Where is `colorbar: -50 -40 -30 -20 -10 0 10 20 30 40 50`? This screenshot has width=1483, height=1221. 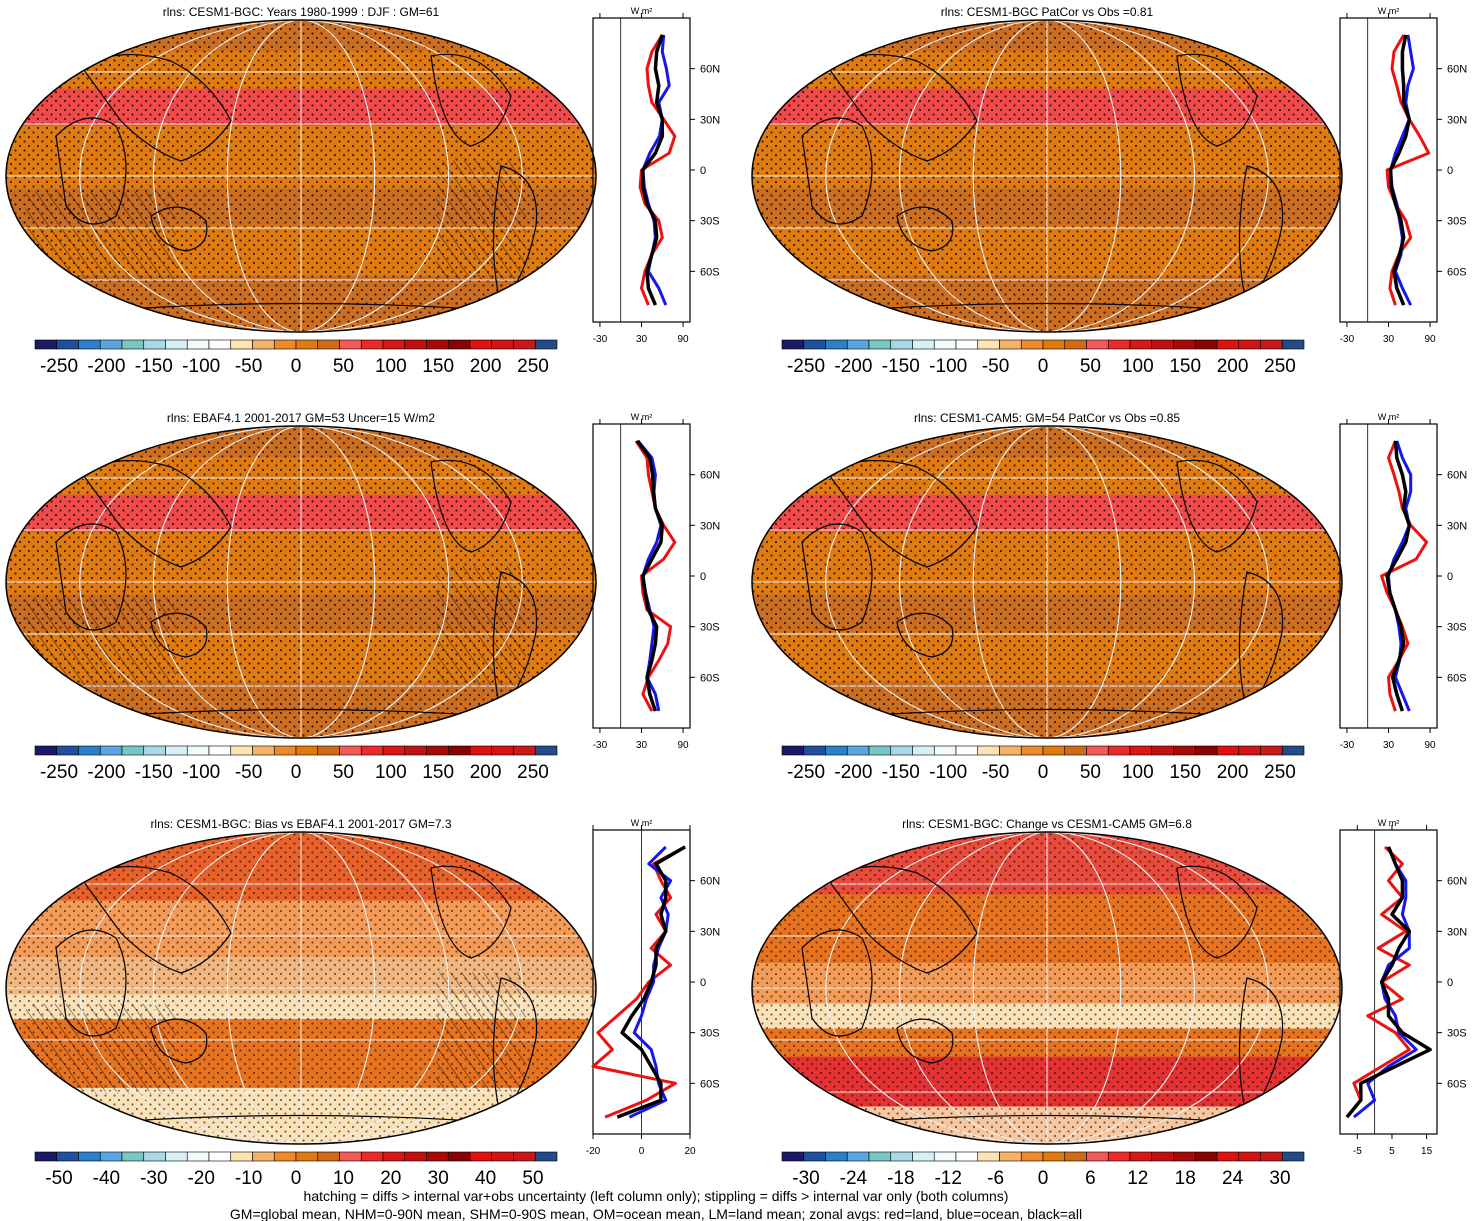
colorbar: -50 -40 -30 -20 -10 0 10 20 30 40 50 is located at coordinates (296, 1170).